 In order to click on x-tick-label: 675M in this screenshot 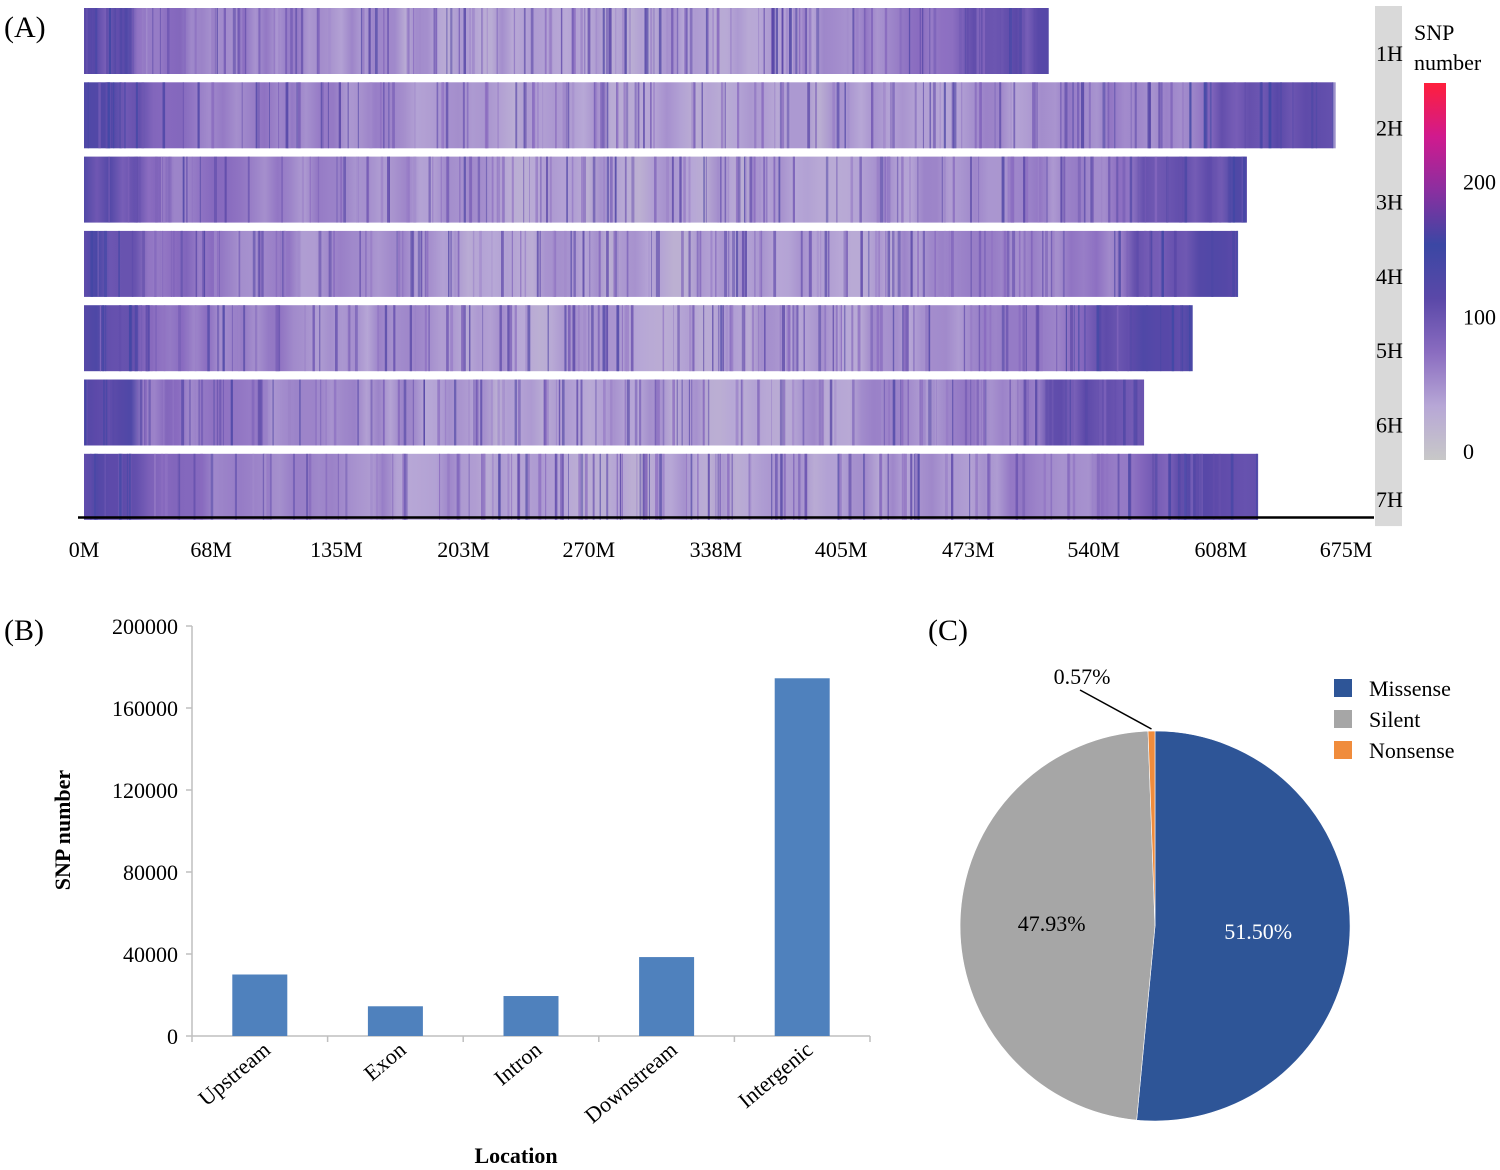, I will do `click(1346, 549)`.